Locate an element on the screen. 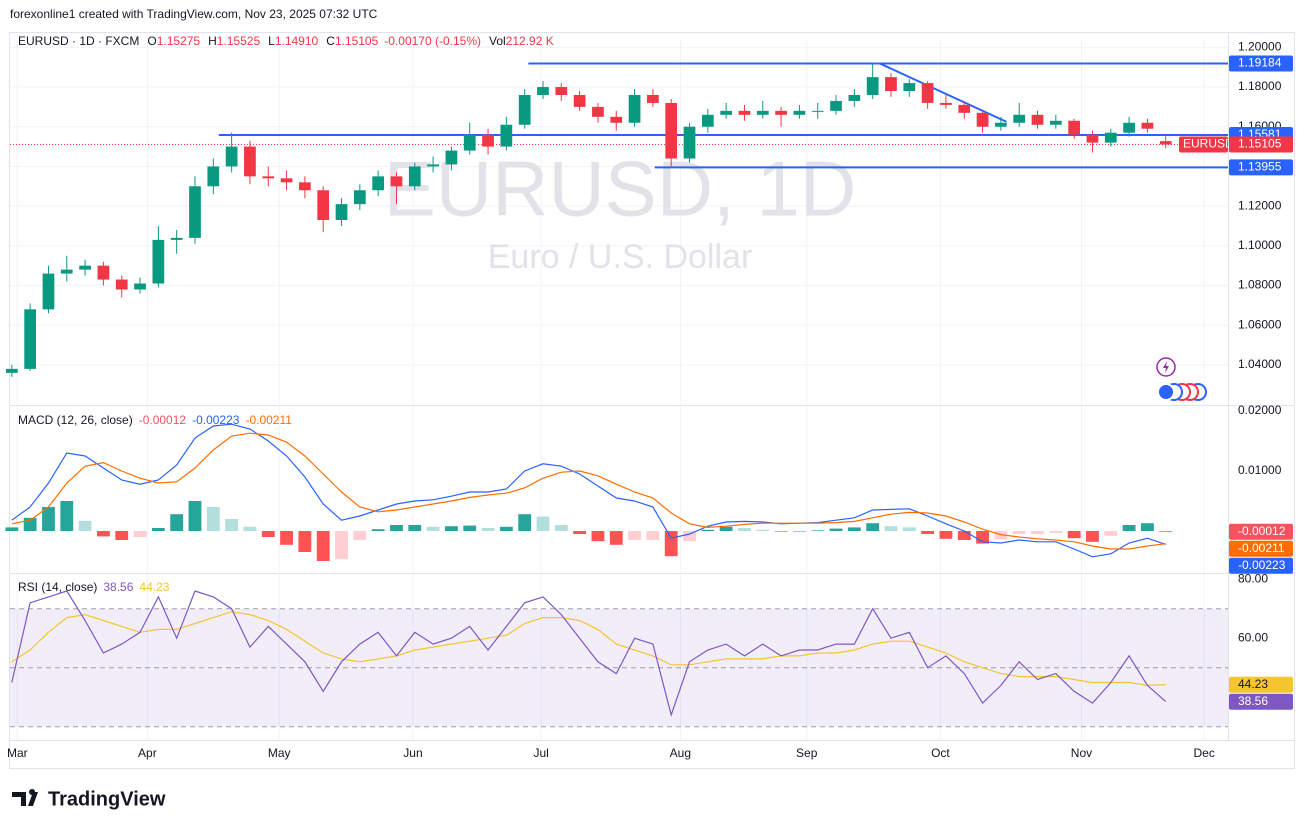 This screenshot has width=1304, height=829. legend-label: H is located at coordinates (212, 41).